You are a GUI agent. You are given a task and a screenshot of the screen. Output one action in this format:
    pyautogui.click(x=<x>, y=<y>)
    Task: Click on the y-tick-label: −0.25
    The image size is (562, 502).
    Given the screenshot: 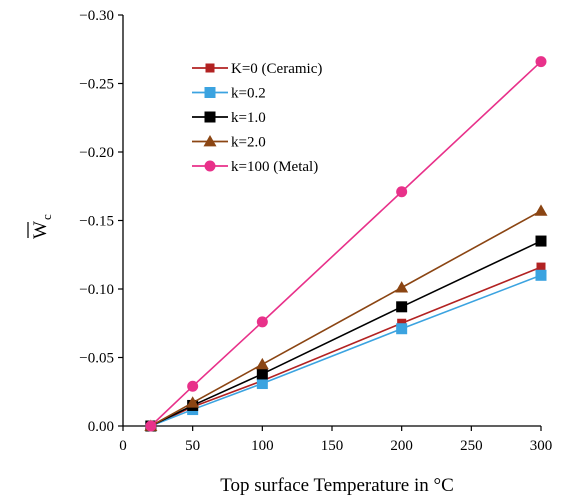 What is the action you would take?
    pyautogui.click(x=96, y=85)
    